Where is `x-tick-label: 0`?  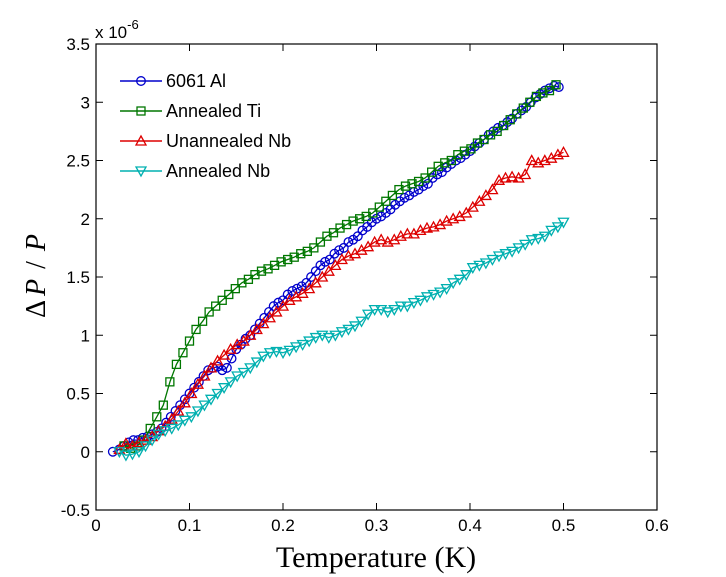 x-tick-label: 0 is located at coordinates (95, 525).